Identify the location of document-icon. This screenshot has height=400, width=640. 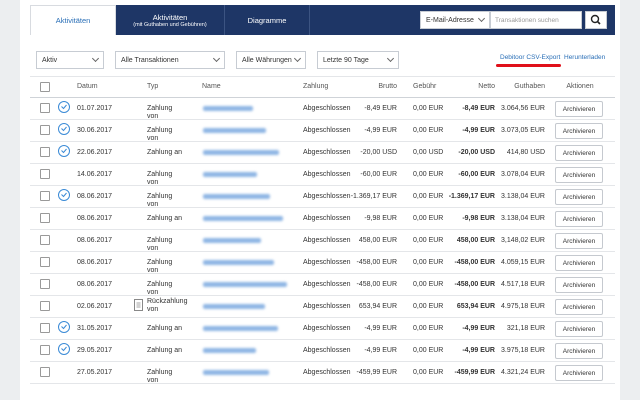
(138, 305).